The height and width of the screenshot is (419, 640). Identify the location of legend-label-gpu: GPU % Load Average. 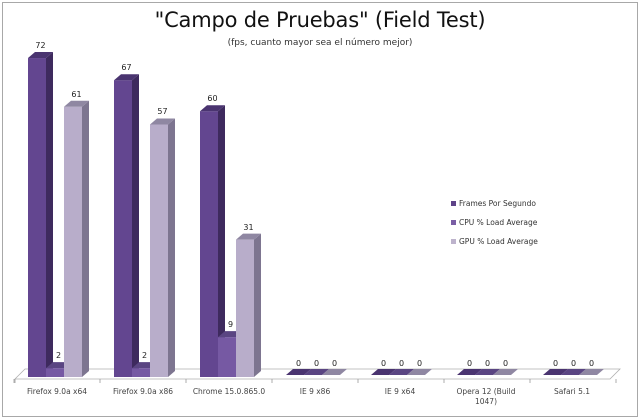
(498, 241).